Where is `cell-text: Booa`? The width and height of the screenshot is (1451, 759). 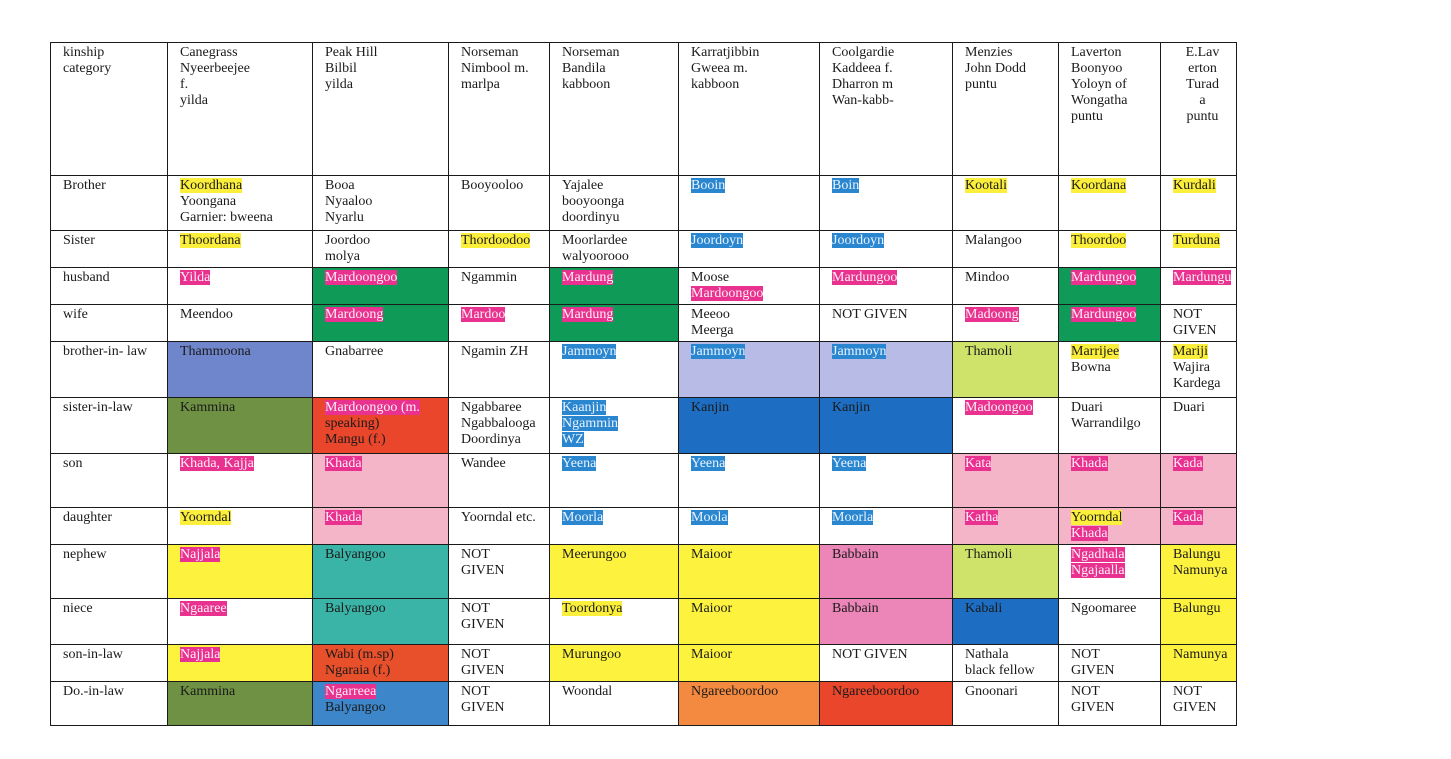
cell-text: Booa is located at coordinates (340, 185).